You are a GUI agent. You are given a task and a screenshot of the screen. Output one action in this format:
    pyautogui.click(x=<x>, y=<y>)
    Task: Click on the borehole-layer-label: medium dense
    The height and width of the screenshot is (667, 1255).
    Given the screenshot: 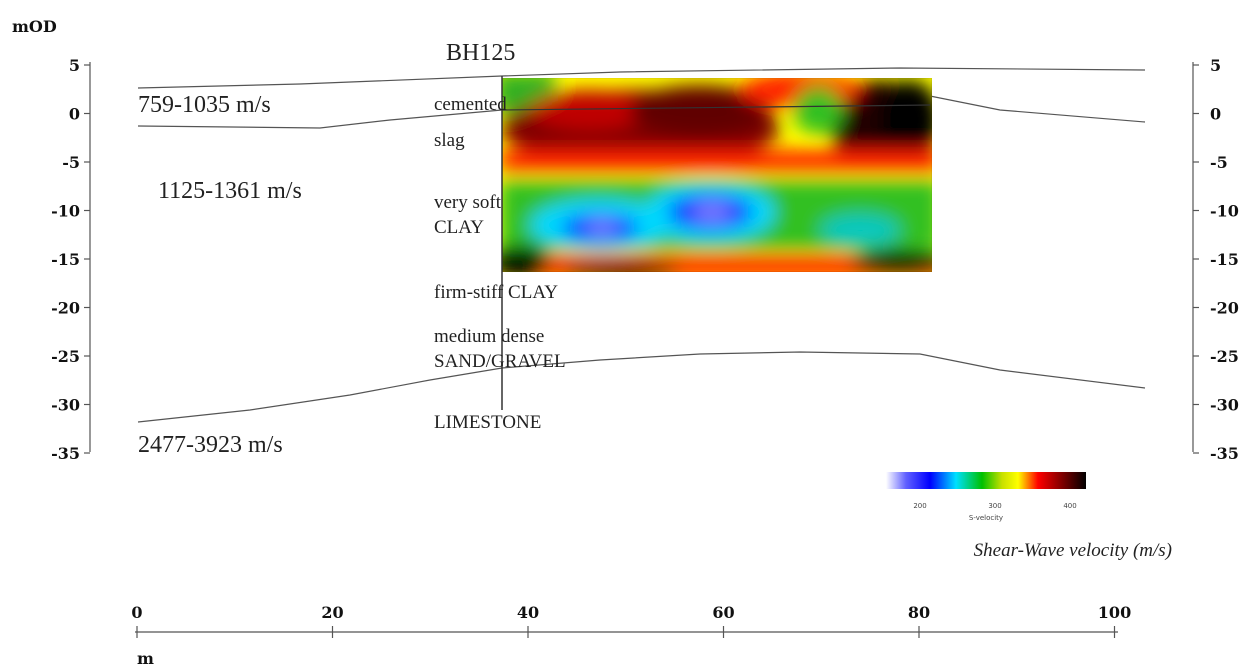 What is the action you would take?
    pyautogui.click(x=489, y=336)
    